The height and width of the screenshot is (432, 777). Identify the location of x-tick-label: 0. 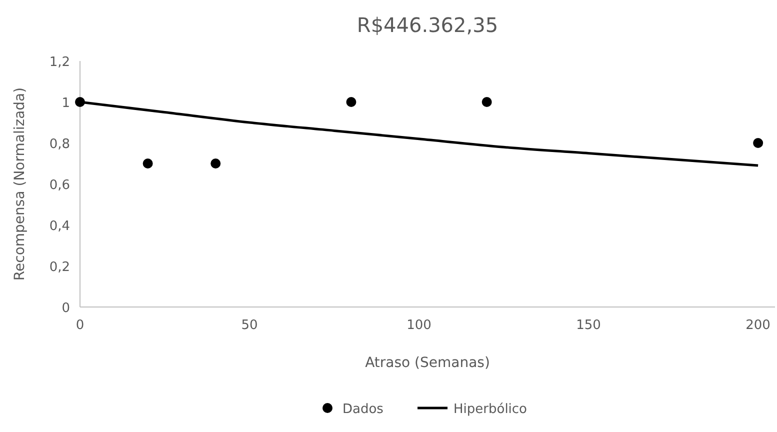
(80, 325).